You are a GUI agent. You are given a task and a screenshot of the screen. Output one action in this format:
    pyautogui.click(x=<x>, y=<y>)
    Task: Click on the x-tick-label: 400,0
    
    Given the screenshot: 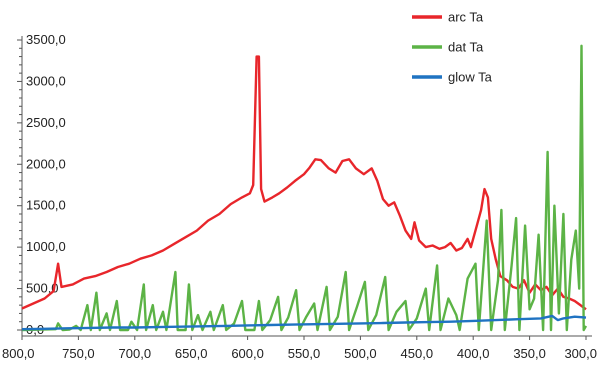 What is the action you would take?
    pyautogui.click(x=473, y=353)
    